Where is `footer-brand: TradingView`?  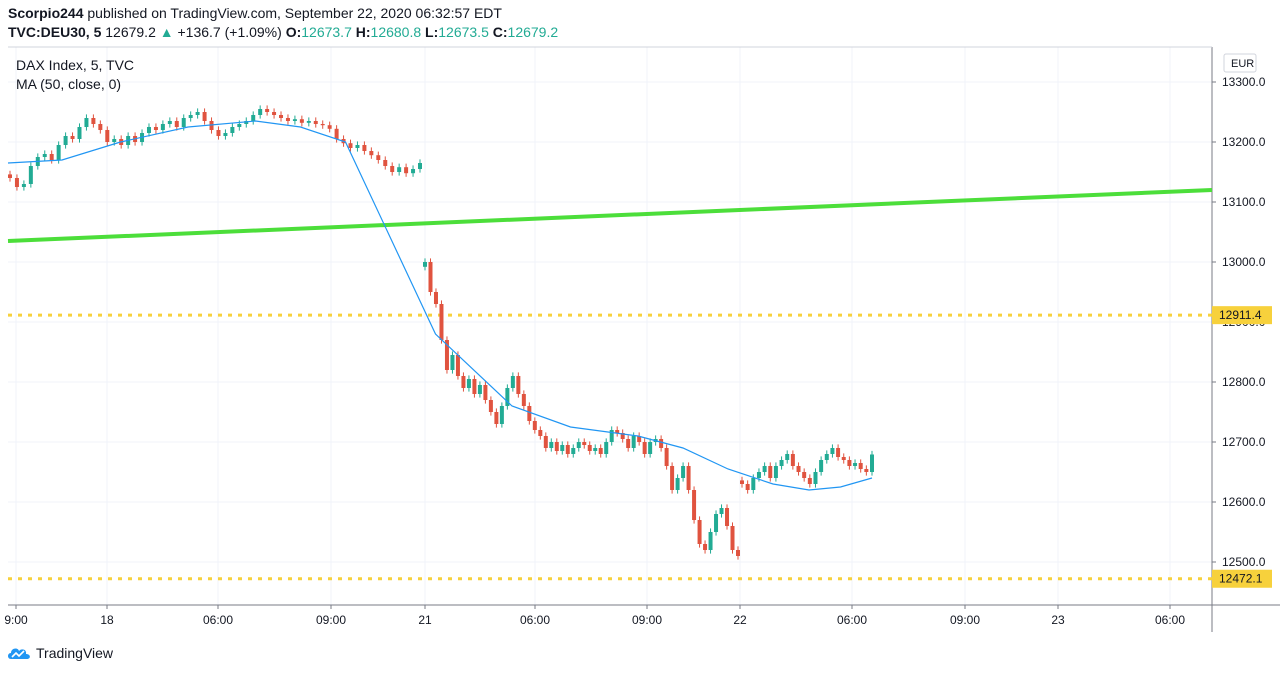
footer-brand: TradingView is located at coordinates (75, 653).